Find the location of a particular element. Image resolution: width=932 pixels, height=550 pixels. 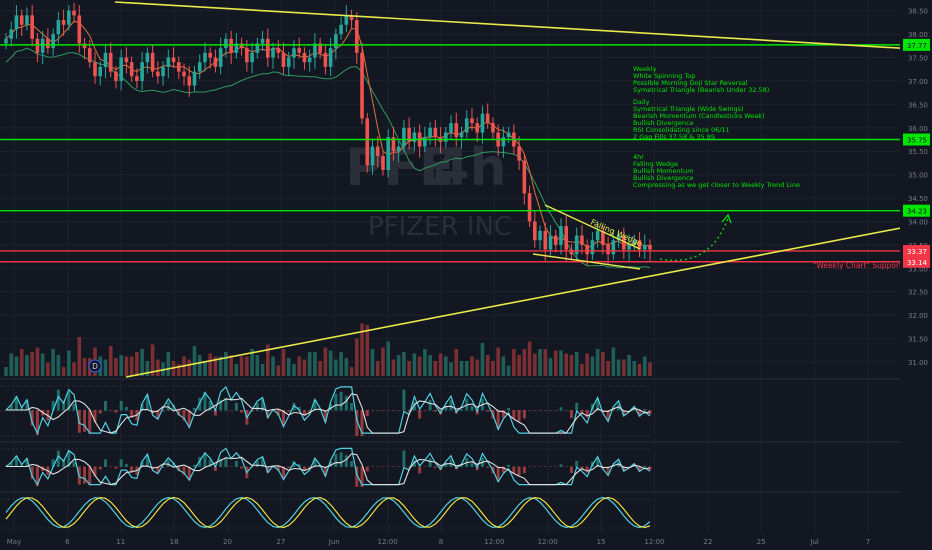

time-tick-label: Jul is located at coordinates (814, 542).